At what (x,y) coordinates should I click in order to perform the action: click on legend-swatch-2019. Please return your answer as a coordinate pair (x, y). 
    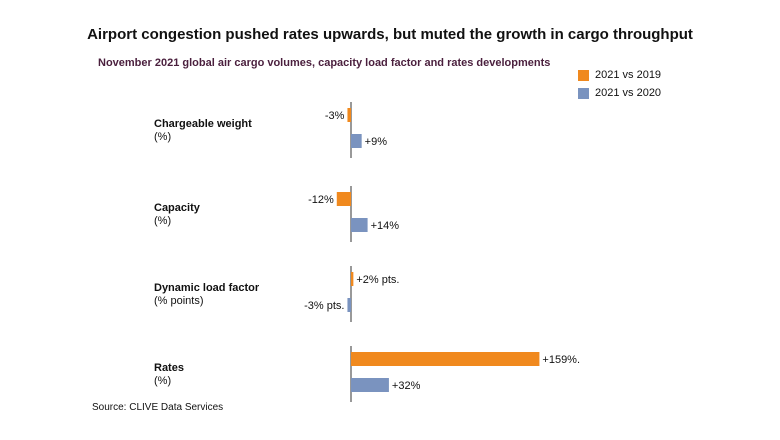
    Looking at the image, I should click on (583, 75).